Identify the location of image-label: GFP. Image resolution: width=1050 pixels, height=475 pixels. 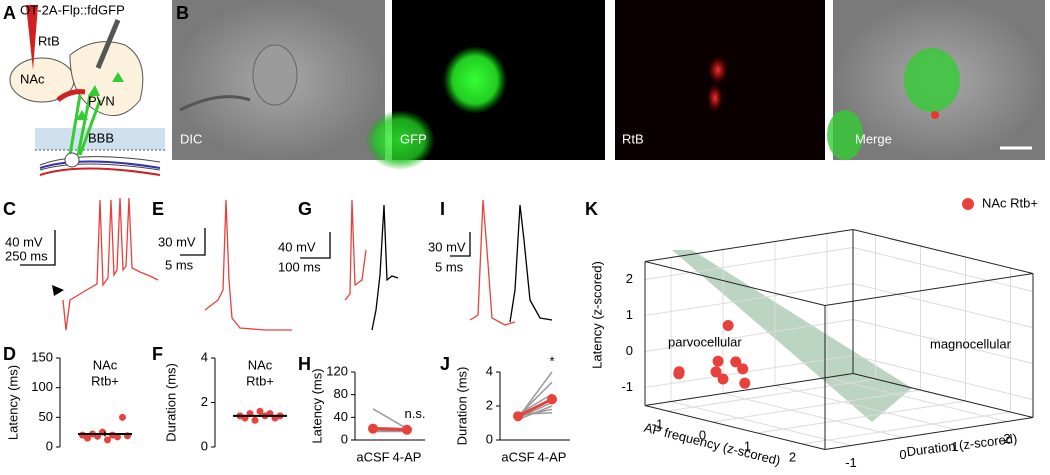
(413, 138).